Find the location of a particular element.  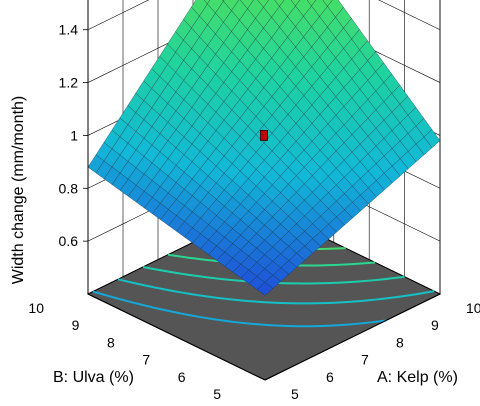

a-tick-label: 5 is located at coordinates (295, 394).